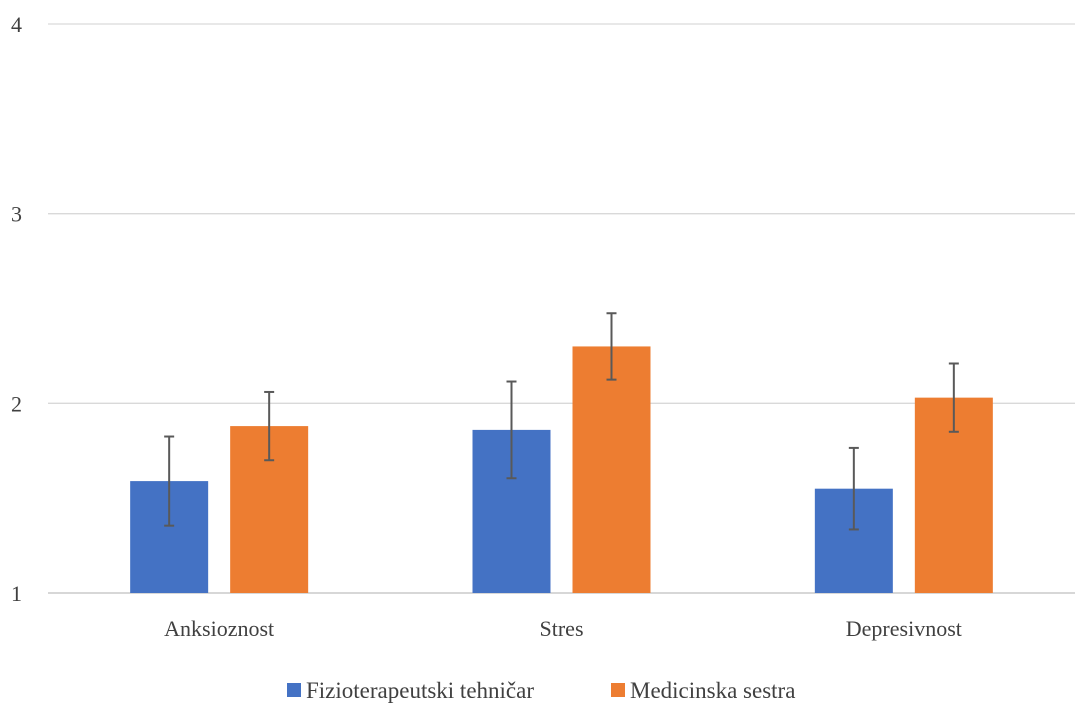 The image size is (1078, 717). Describe the element at coordinates (904, 628) in the screenshot. I see `x-category-label: Depresivnost` at that location.